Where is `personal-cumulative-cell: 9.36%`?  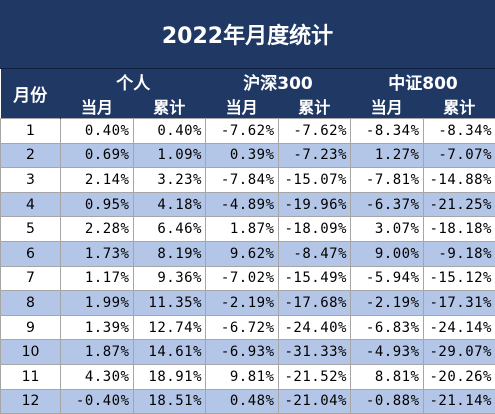 personal-cumulative-cell: 9.36% is located at coordinates (169, 278).